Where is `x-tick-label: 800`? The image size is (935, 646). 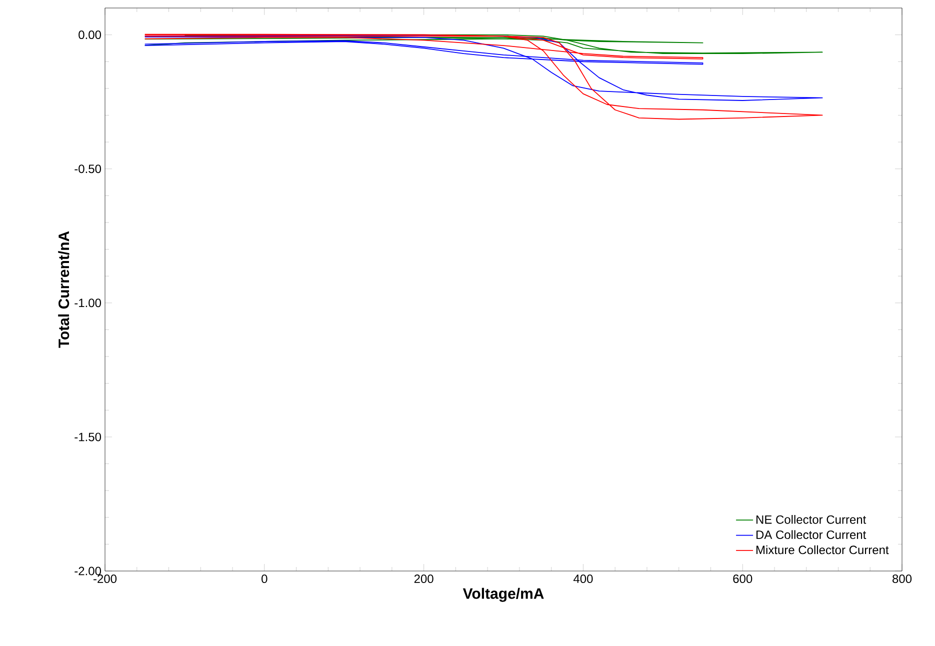 x-tick-label: 800 is located at coordinates (902, 579).